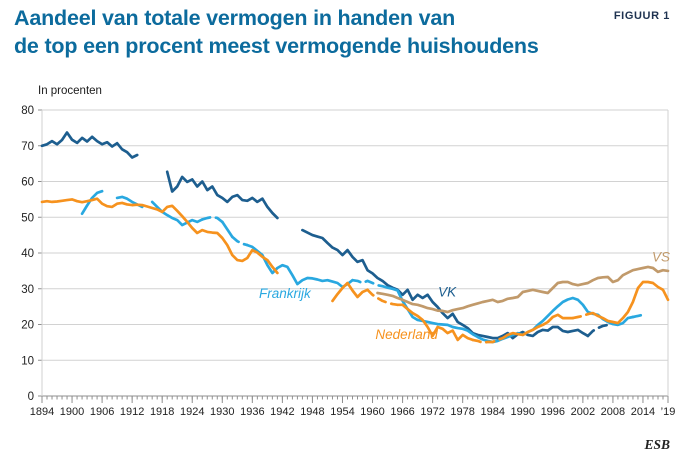  Describe the element at coordinates (27, 183) in the screenshot. I see `y-tick-label-60: 60` at that location.